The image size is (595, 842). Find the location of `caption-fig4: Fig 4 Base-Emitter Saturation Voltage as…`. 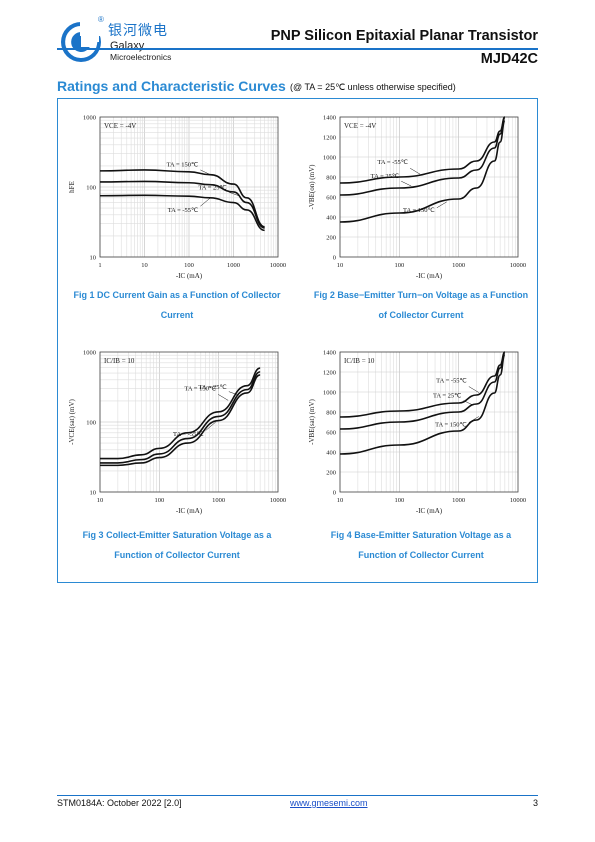

caption-fig4: Fig 4 Base-Emitter Saturation Voltage as… is located at coordinates (421, 545).